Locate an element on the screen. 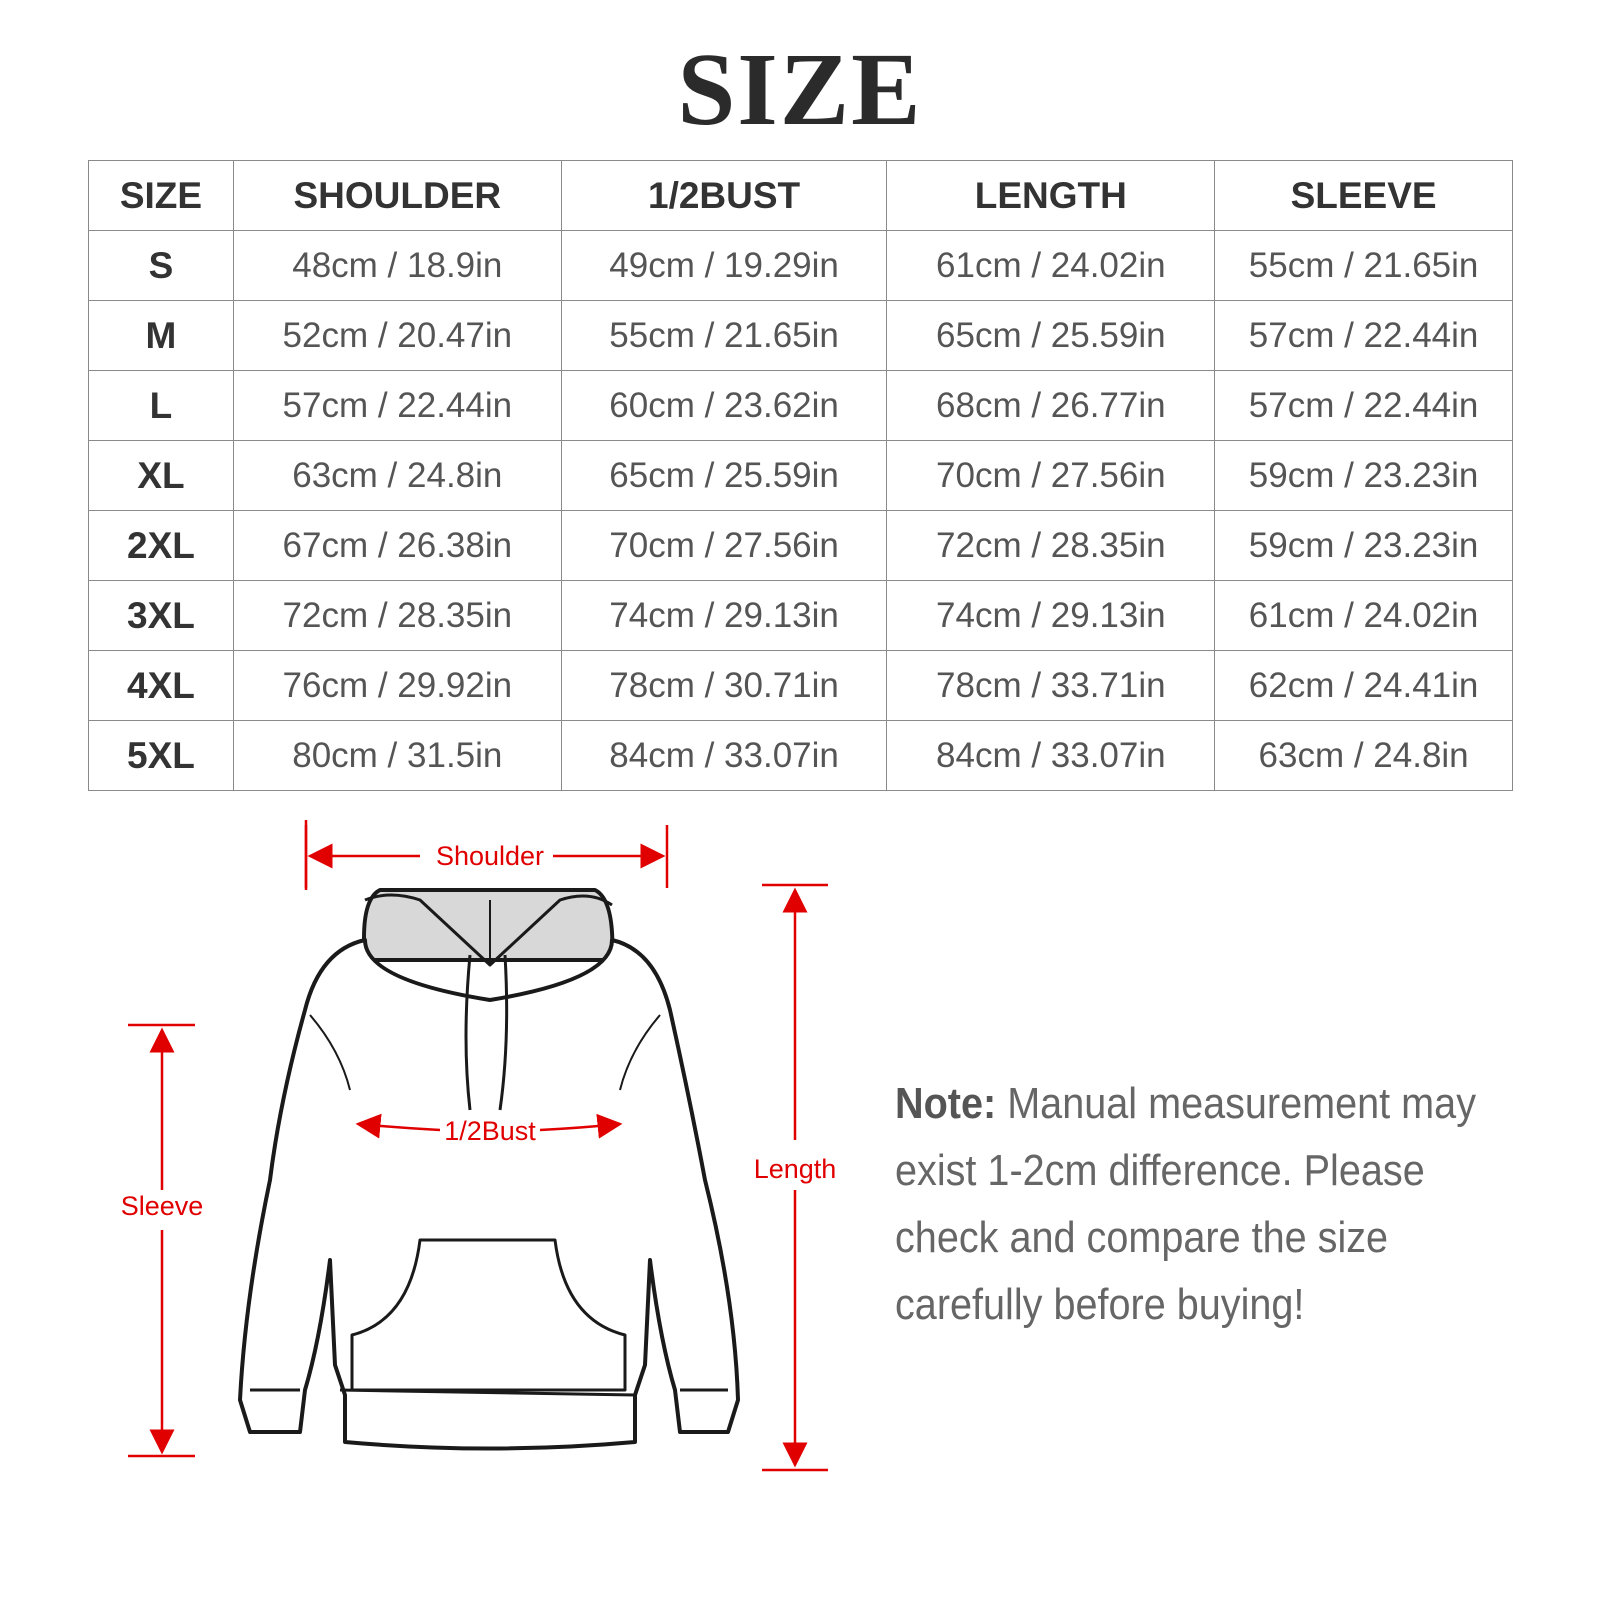  note-label: Note: is located at coordinates (946, 1103).